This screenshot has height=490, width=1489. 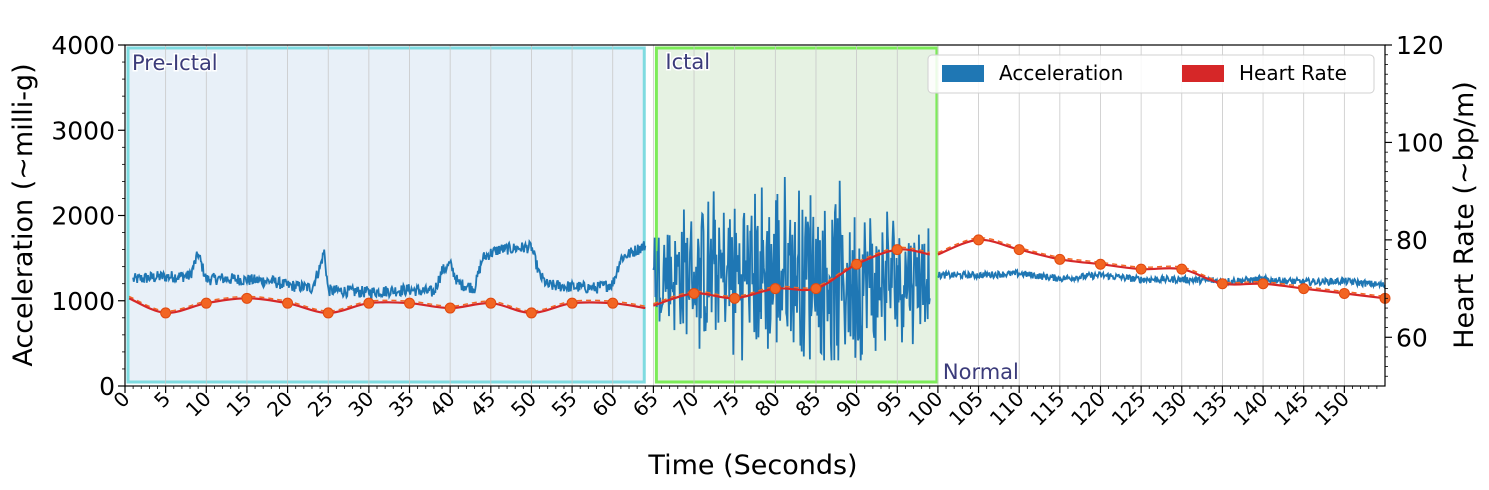 I want to click on x-tick-label-145: 145, so click(x=1291, y=409).